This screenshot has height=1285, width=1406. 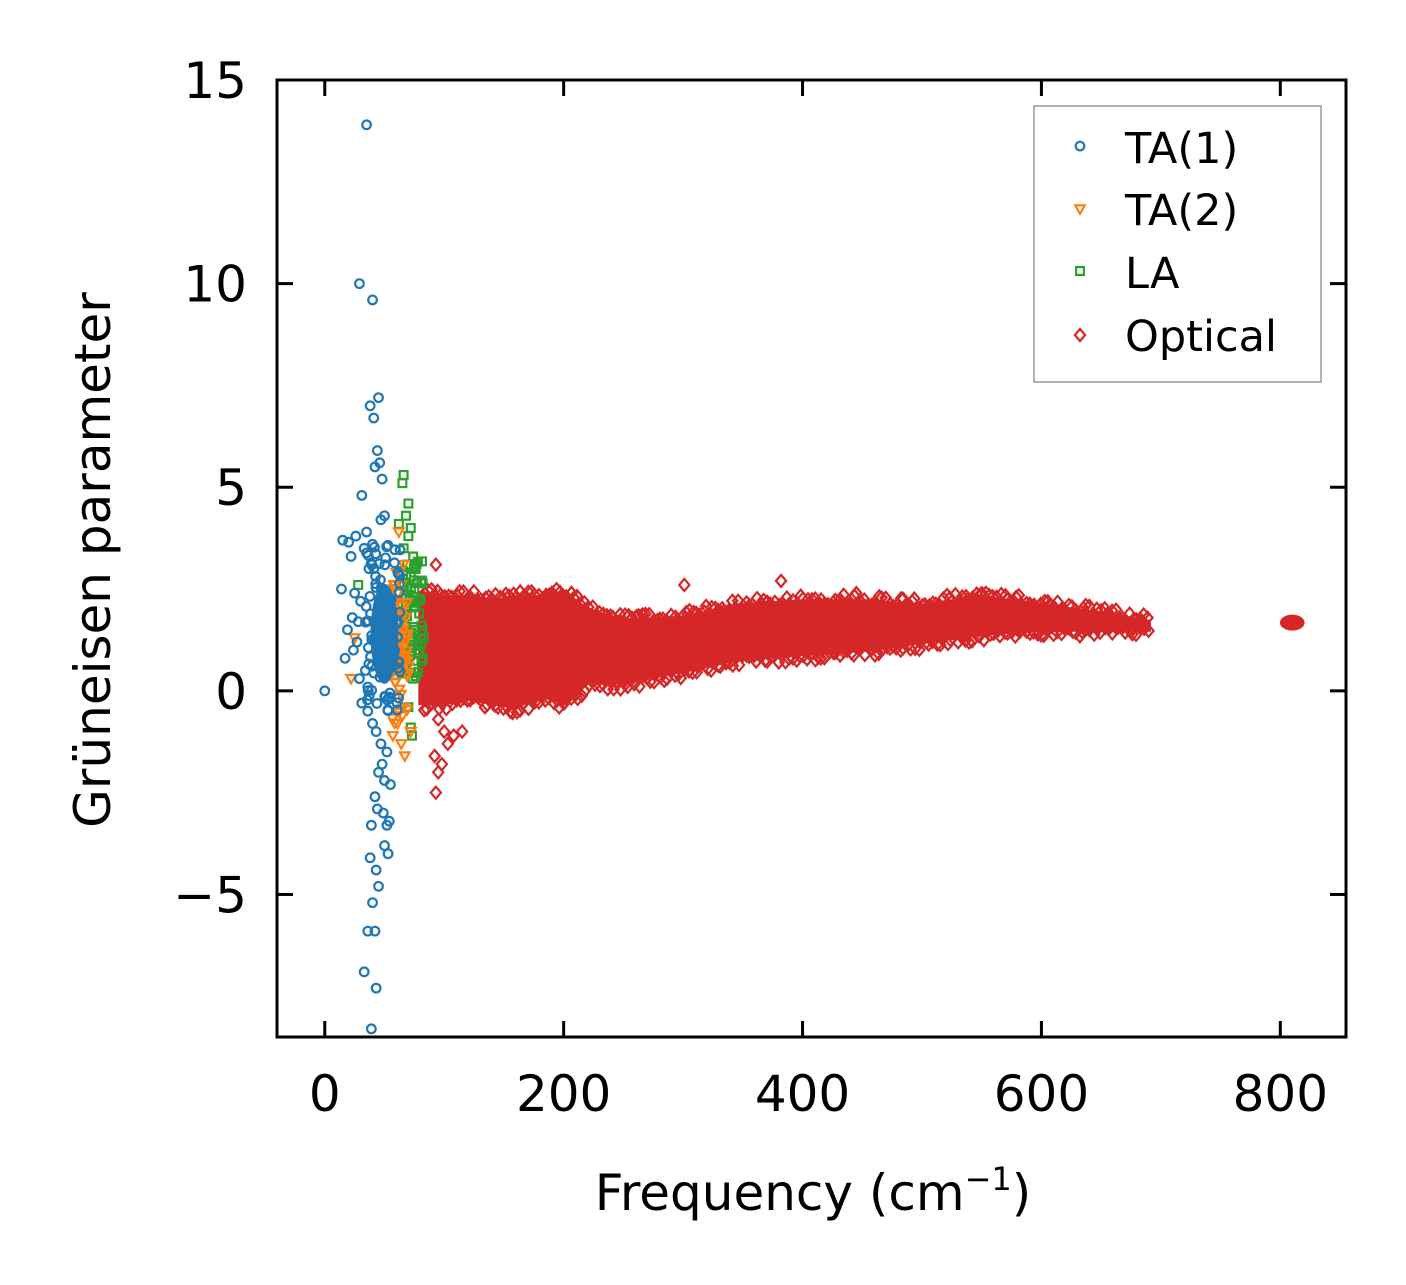 I want to click on legend-label-la: LA, so click(x=1152, y=274).